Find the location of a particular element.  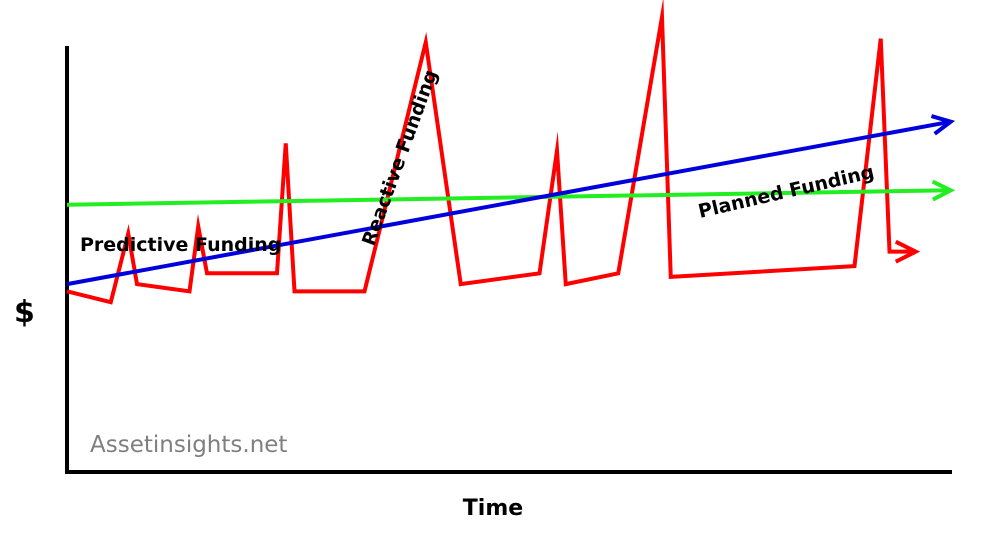

planned-funding-arrowhead is located at coordinates (943, 125).